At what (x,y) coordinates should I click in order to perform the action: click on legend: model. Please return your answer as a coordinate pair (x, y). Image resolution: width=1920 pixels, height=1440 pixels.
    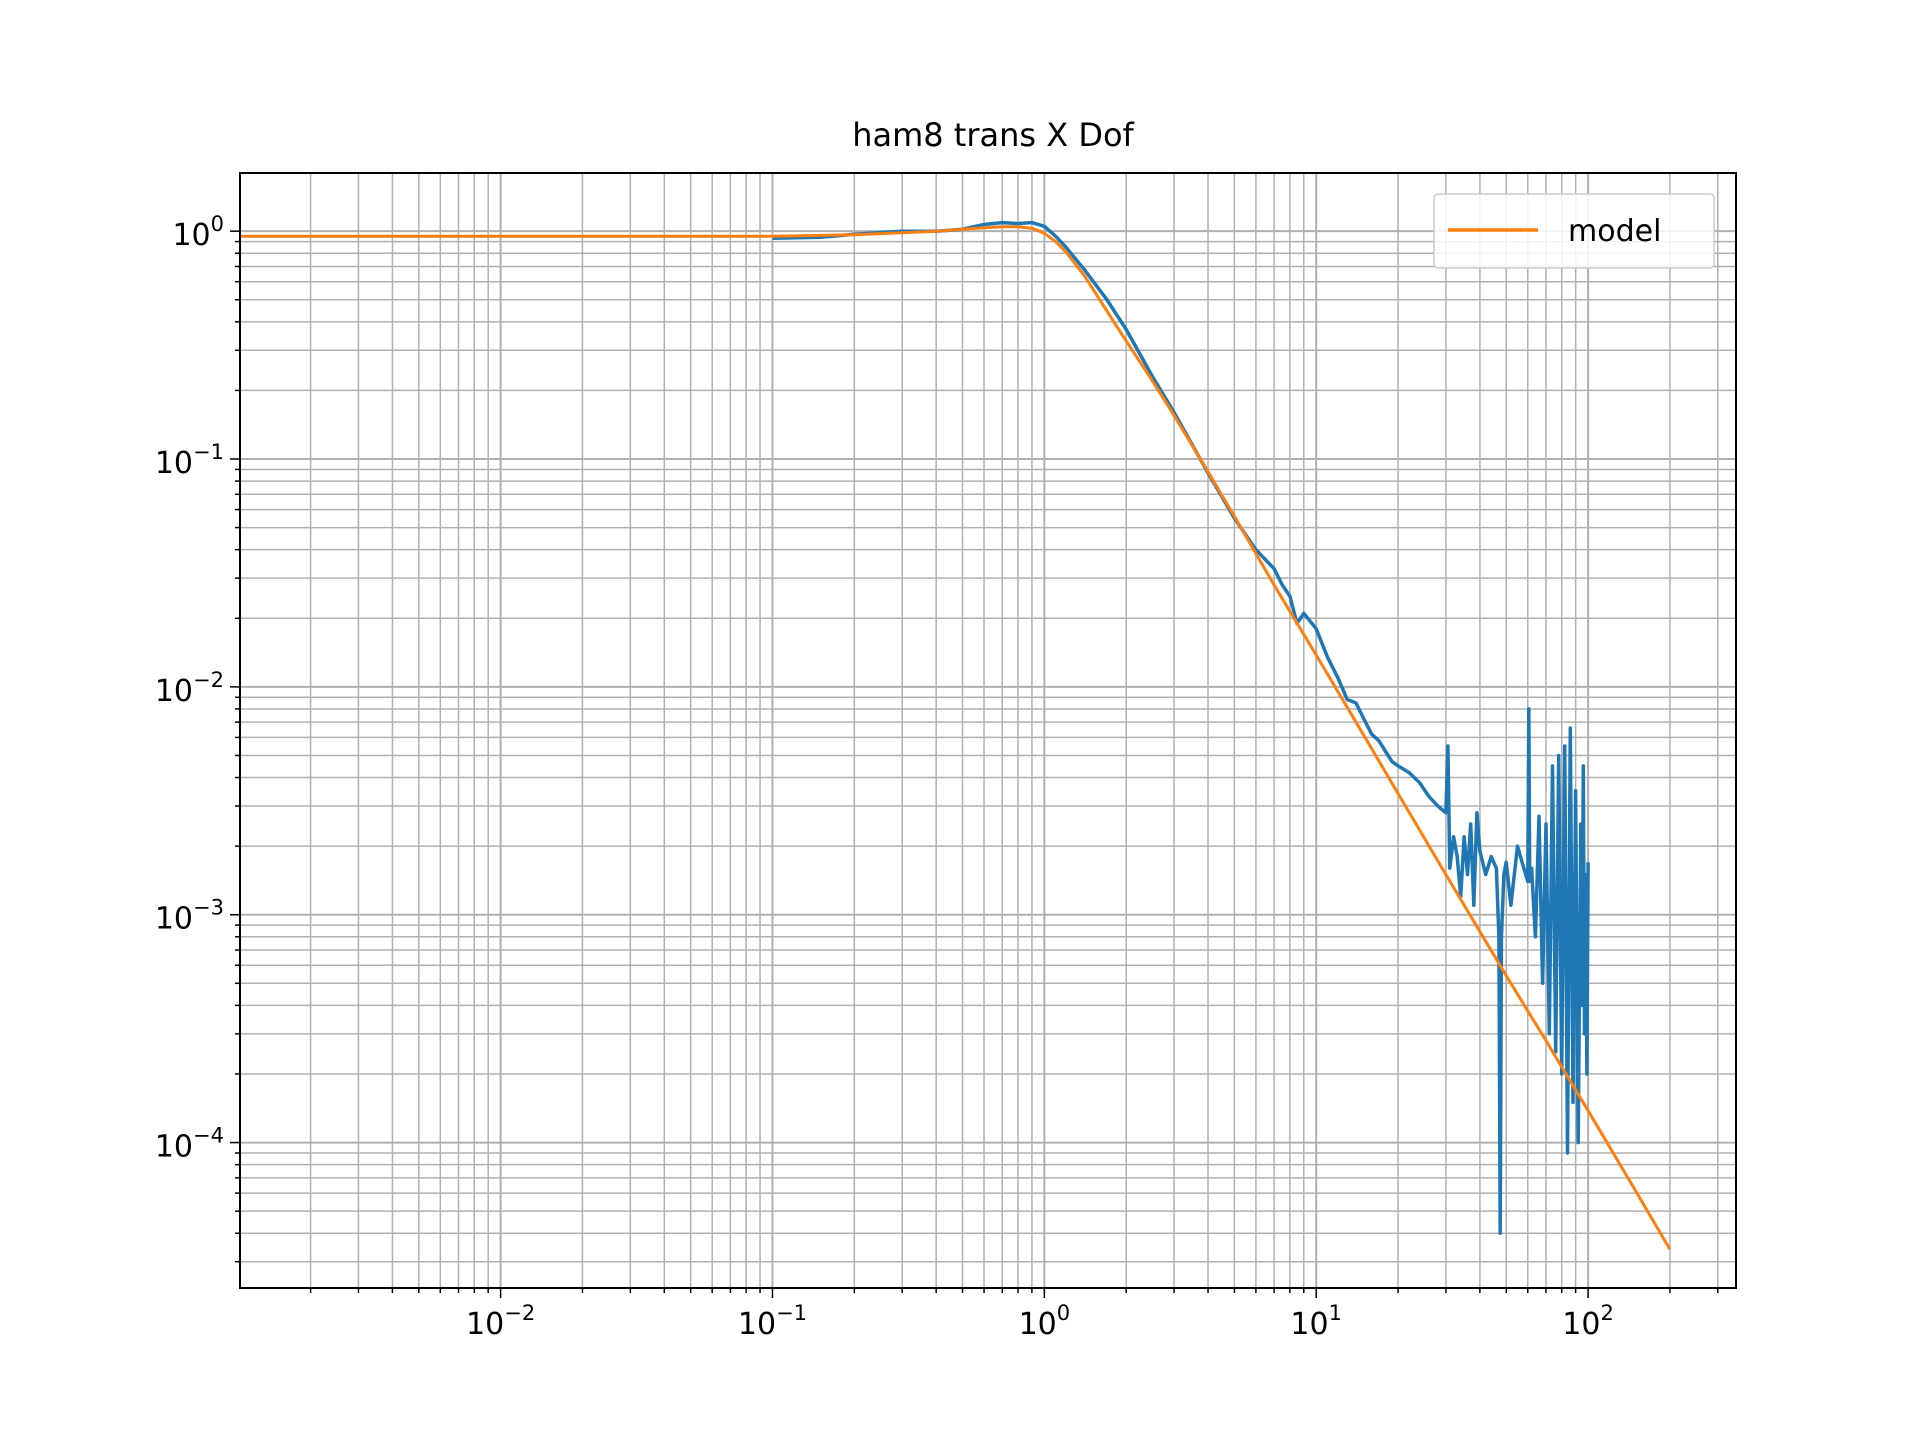
    Looking at the image, I should click on (1574, 231).